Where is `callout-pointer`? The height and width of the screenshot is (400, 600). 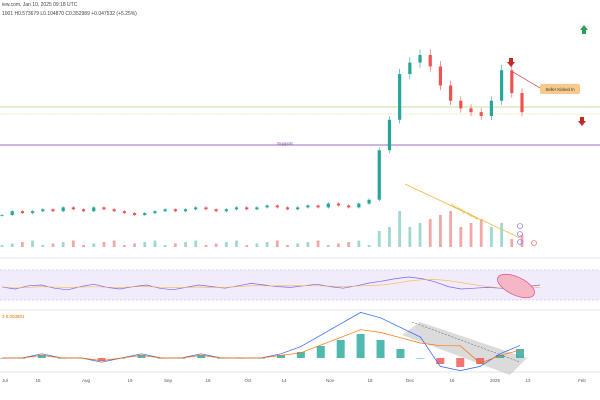 callout-pointer is located at coordinates (526, 80).